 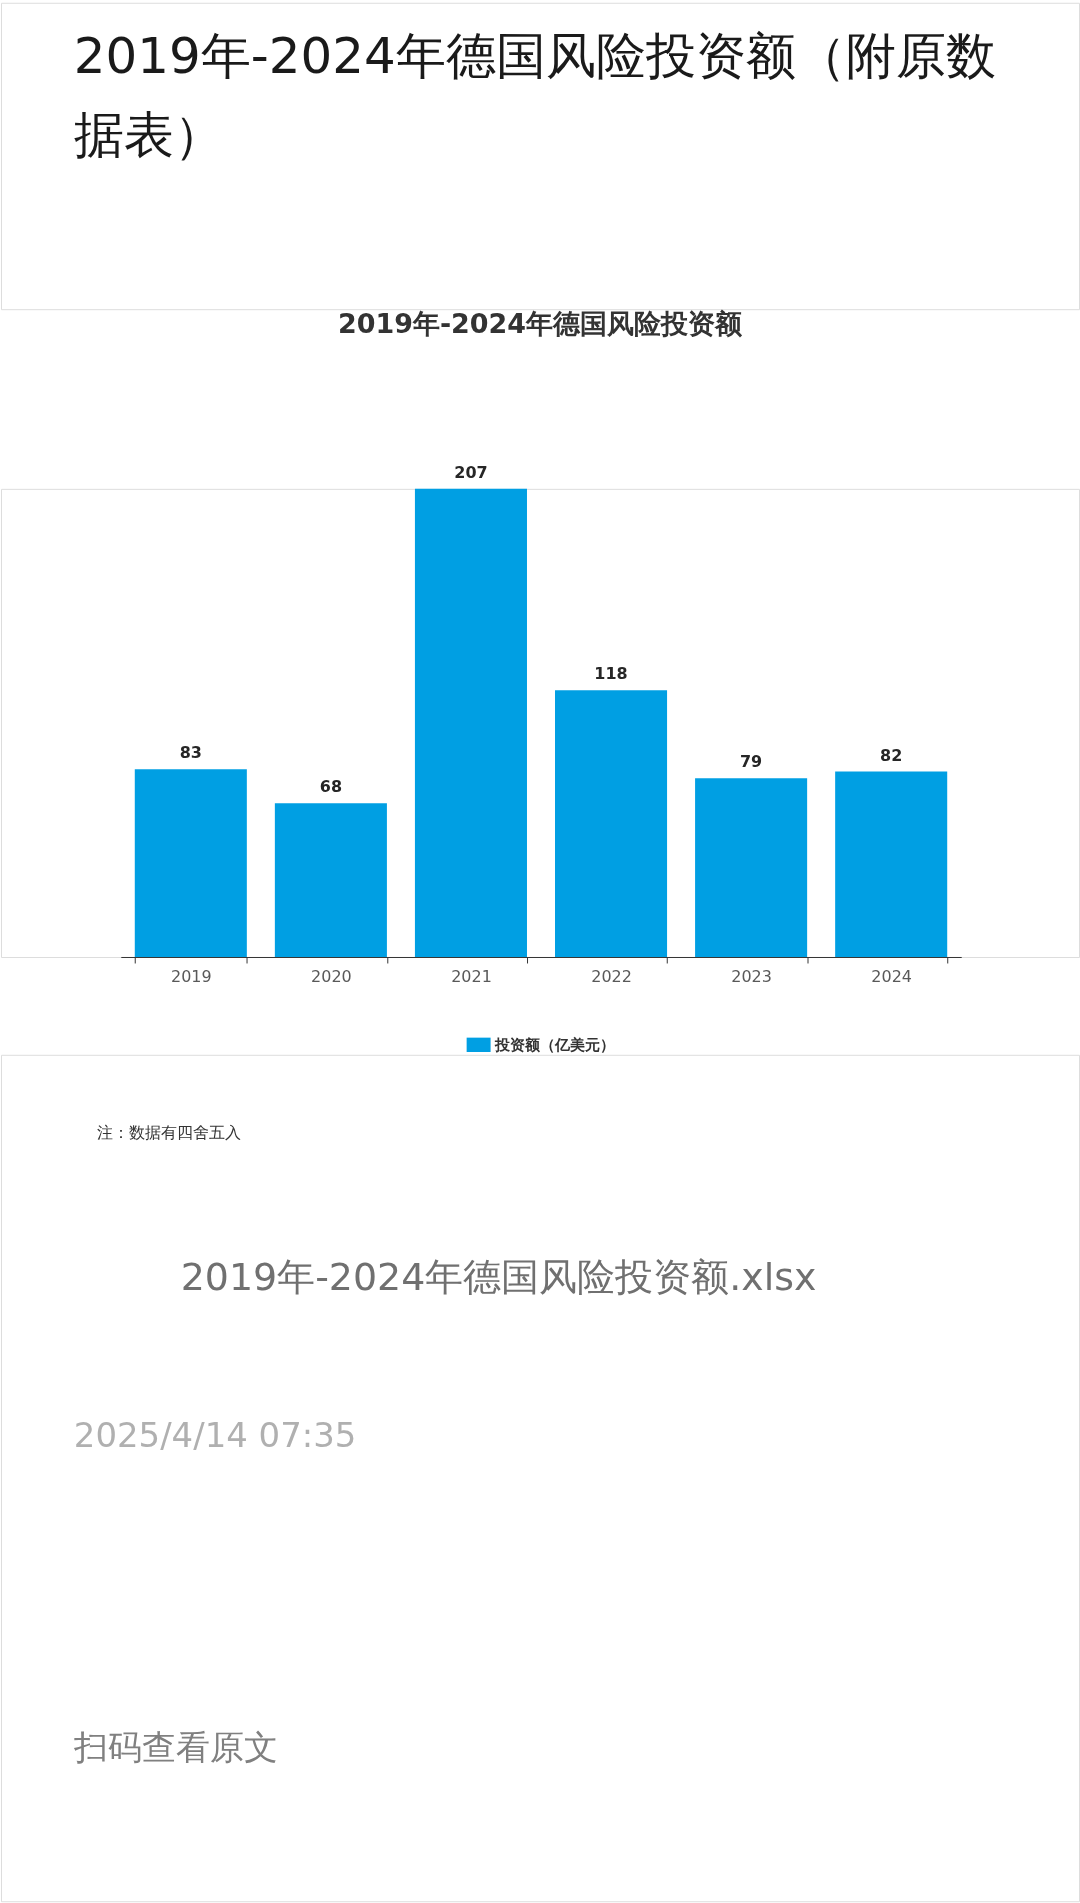 I want to click on data-label: 68, so click(x=330, y=787).